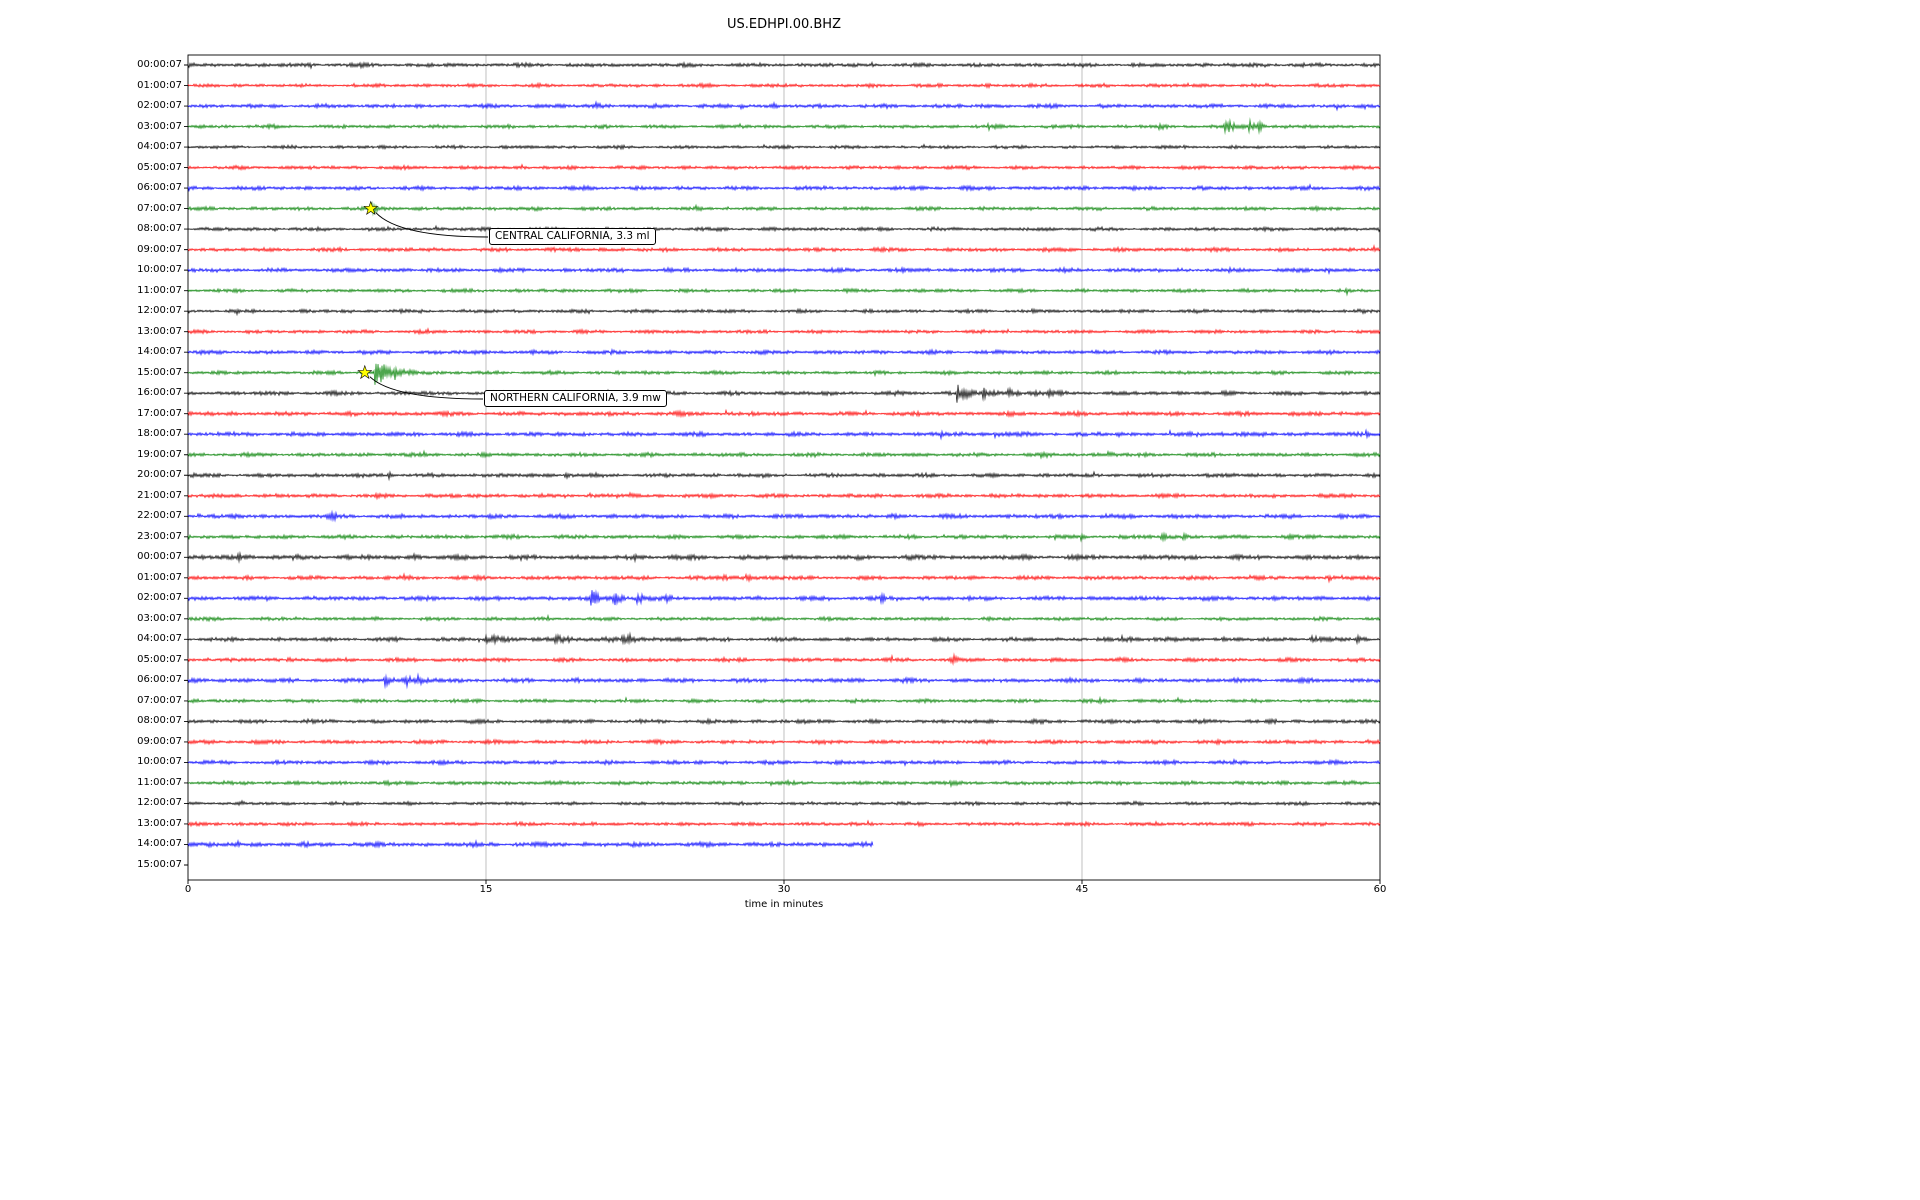 This screenshot has width=1920, height=1200. What do you see at coordinates (572, 236) in the screenshot?
I see `event-callout: CENTRAL CALIFORNIA, 3.3 ml` at bounding box center [572, 236].